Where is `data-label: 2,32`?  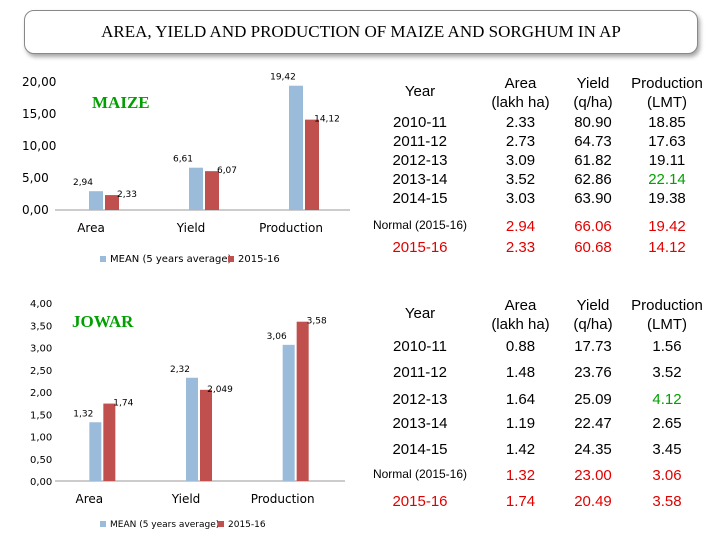
data-label: 2,32 is located at coordinates (180, 370).